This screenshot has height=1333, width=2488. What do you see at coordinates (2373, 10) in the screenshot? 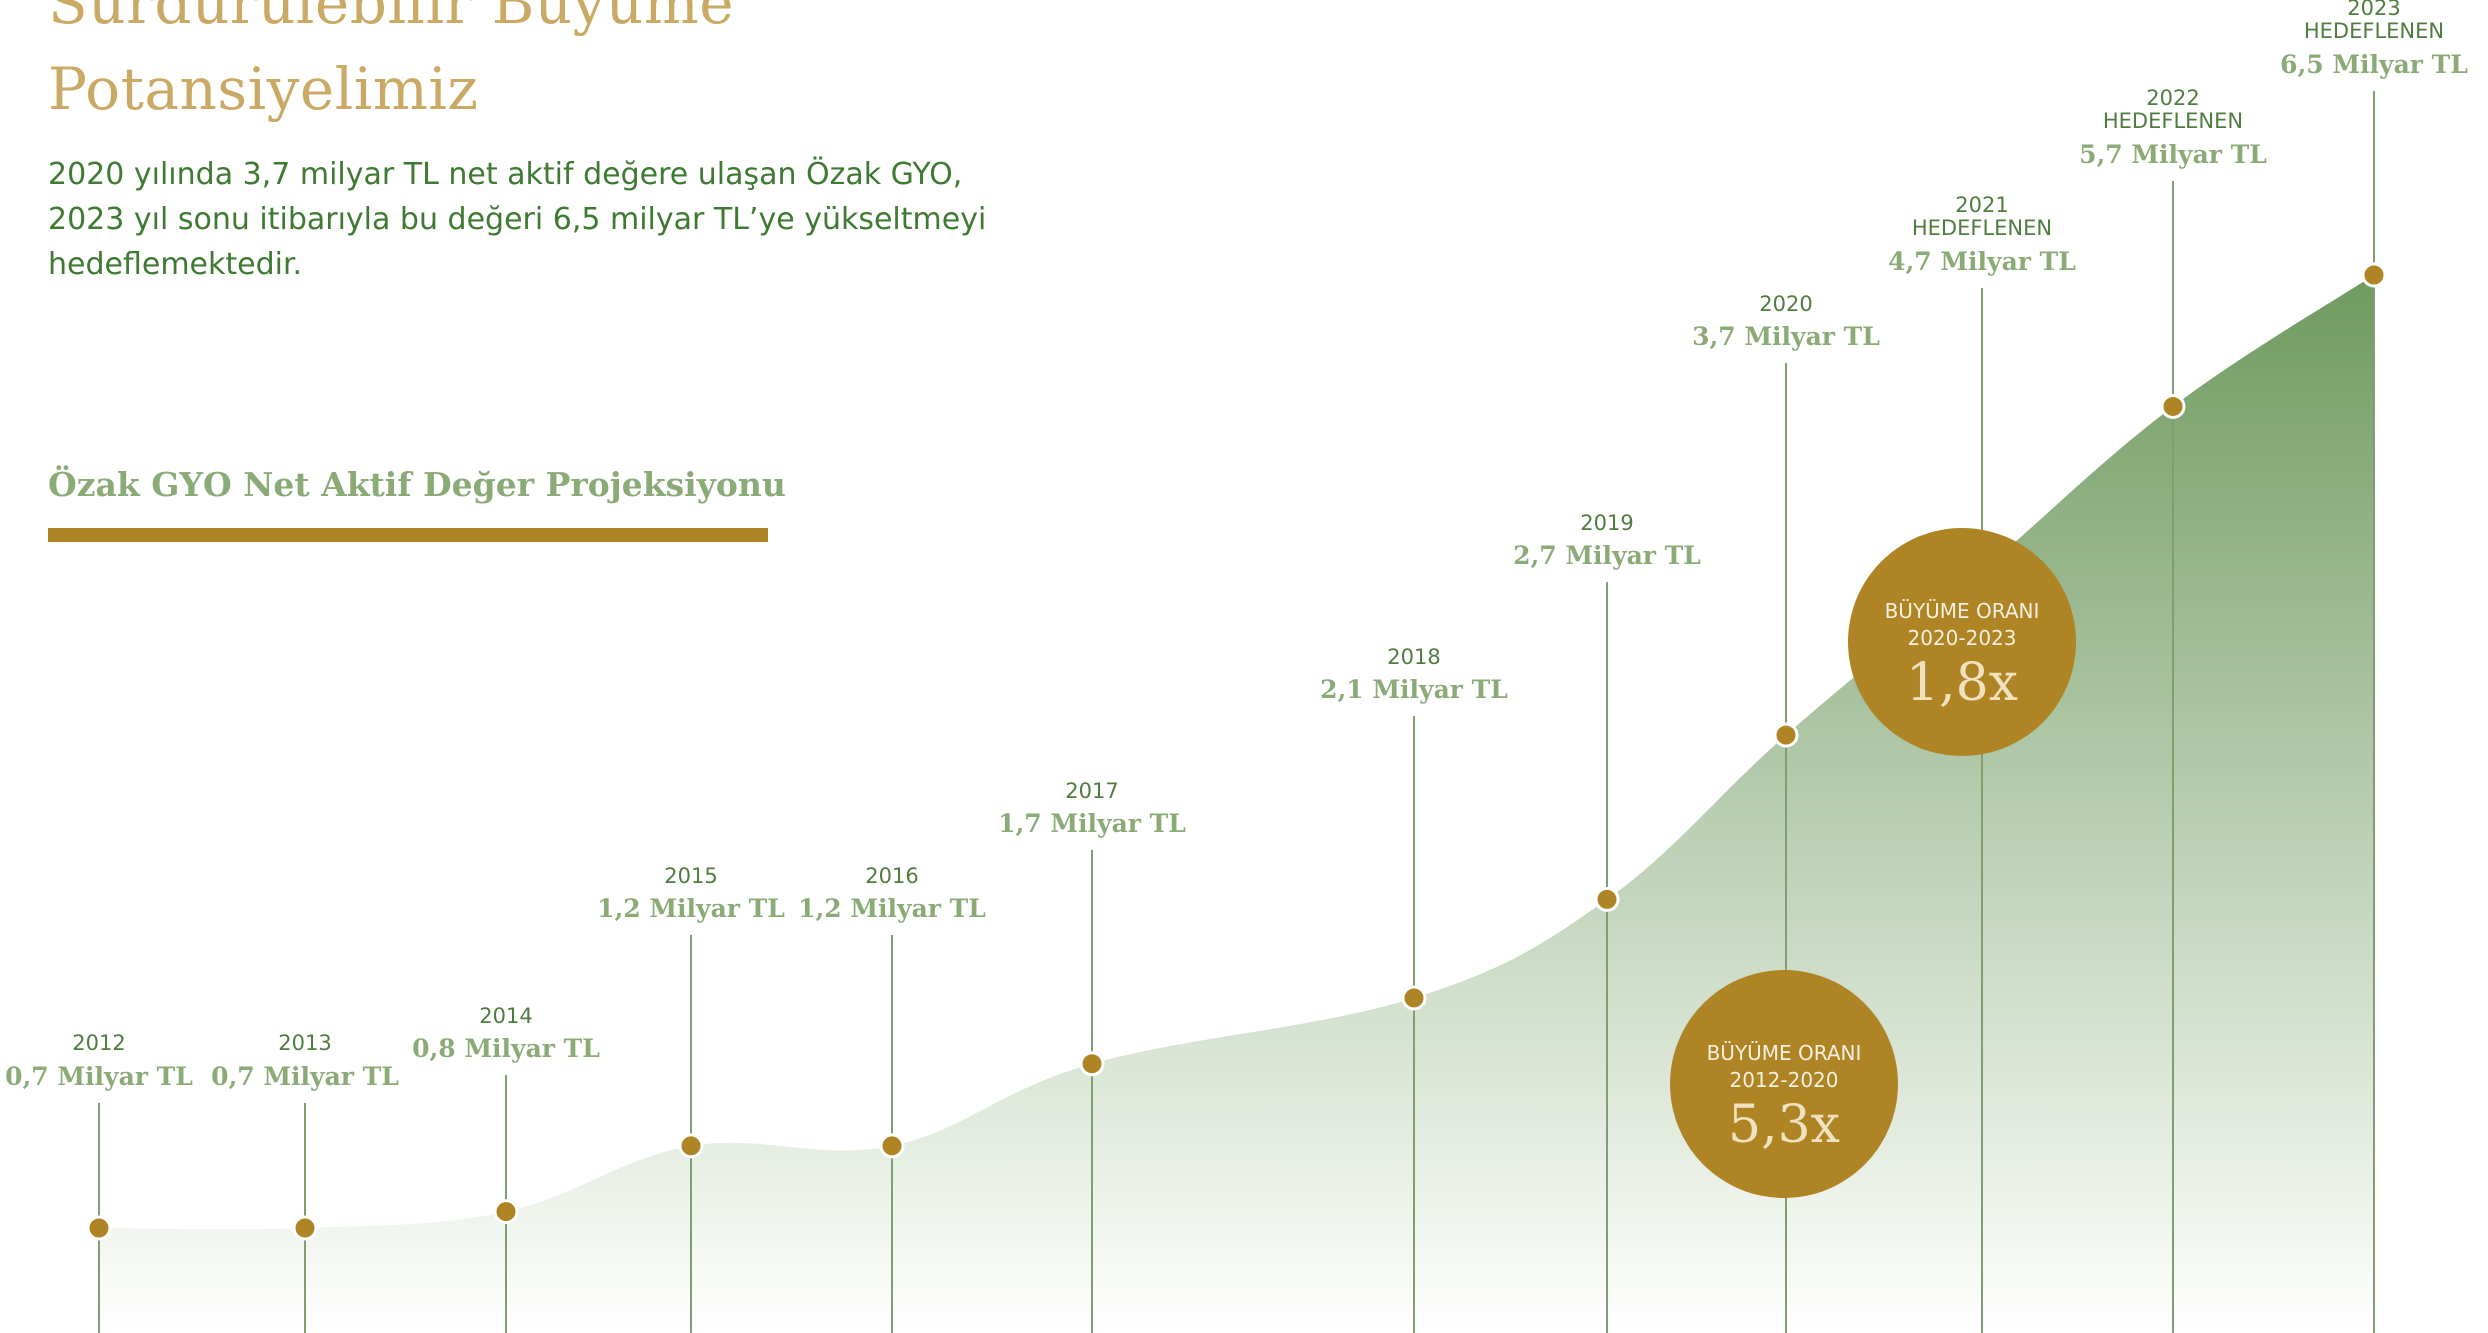
I see `year-label-2023: 2023` at bounding box center [2373, 10].